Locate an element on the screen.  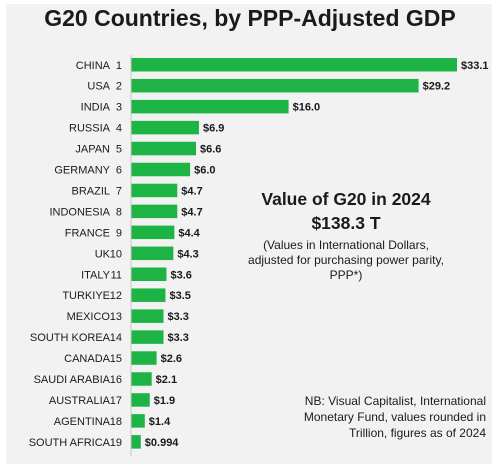
category-label: INDONESIA is located at coordinates (79, 212).